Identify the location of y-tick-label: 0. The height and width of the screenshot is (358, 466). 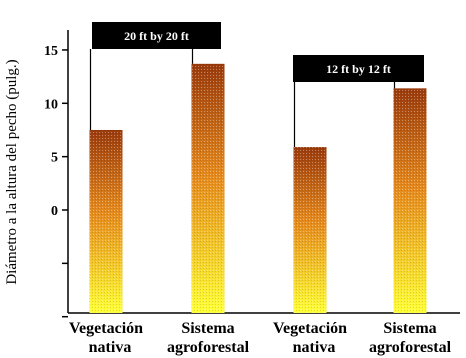
(54, 211).